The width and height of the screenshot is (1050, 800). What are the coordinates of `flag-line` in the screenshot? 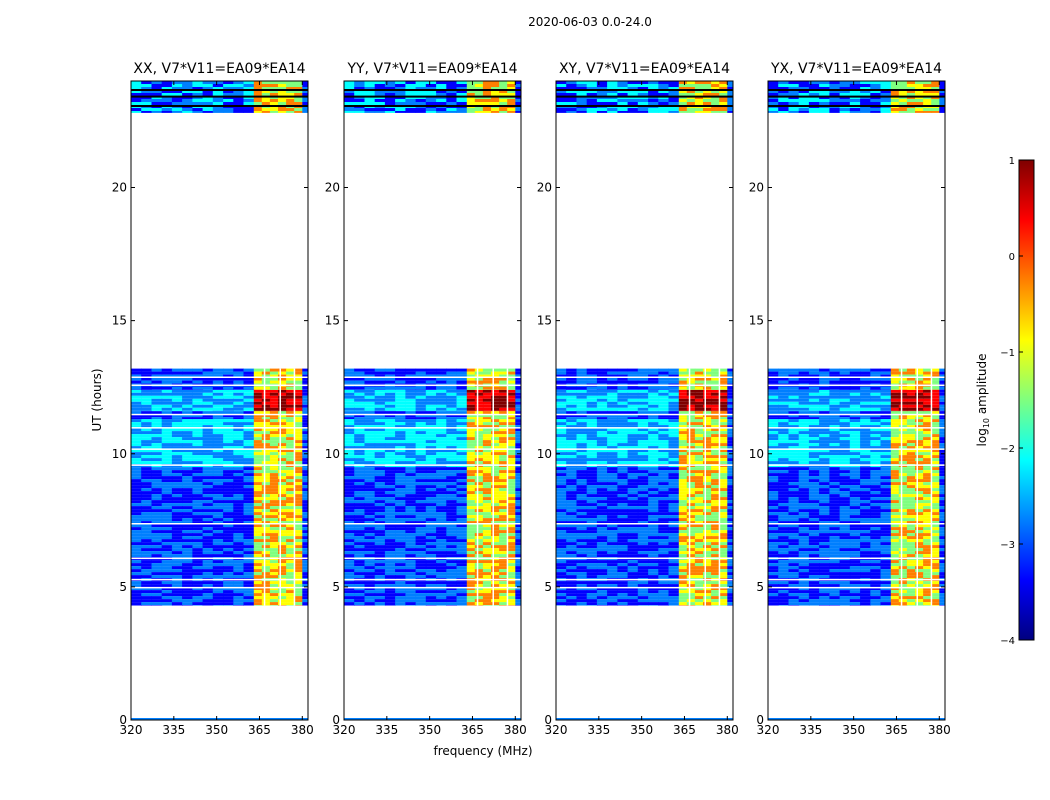 It's located at (432, 428).